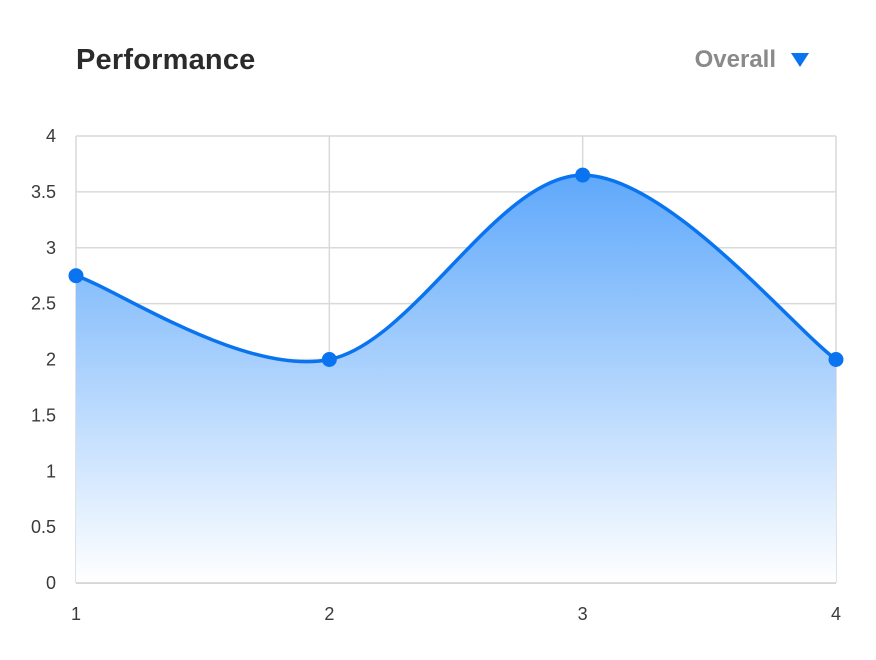  Describe the element at coordinates (43, 527) in the screenshot. I see `y-tick-label: 0.5` at that location.